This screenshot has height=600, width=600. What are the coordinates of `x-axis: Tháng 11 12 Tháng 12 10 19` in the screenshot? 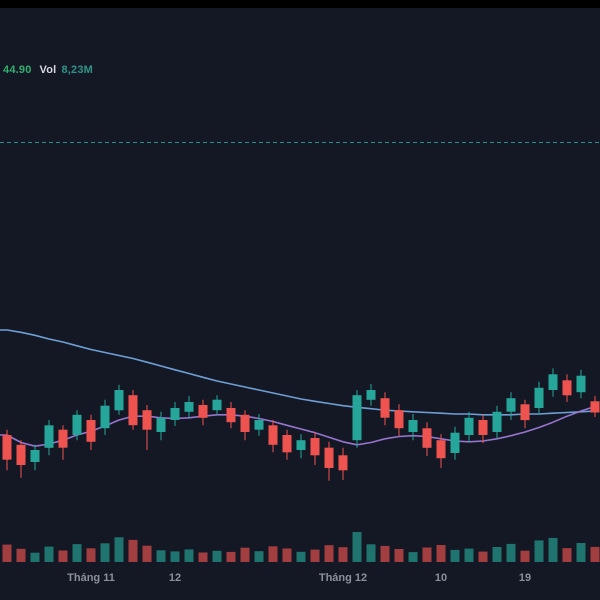 It's located at (299, 578).